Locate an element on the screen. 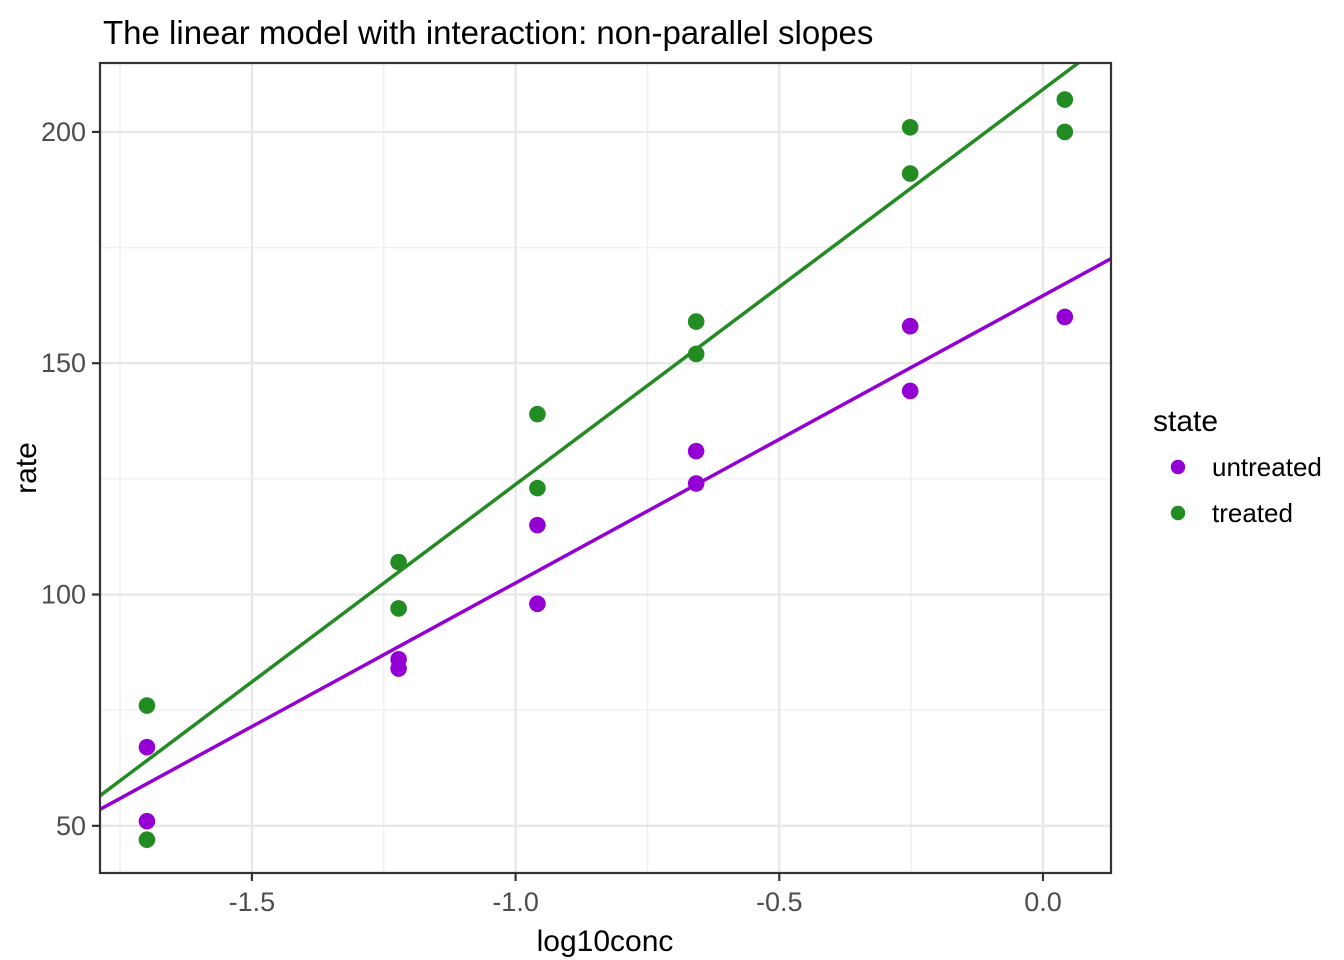  legend-label-untreated: untreated is located at coordinates (1267, 467).